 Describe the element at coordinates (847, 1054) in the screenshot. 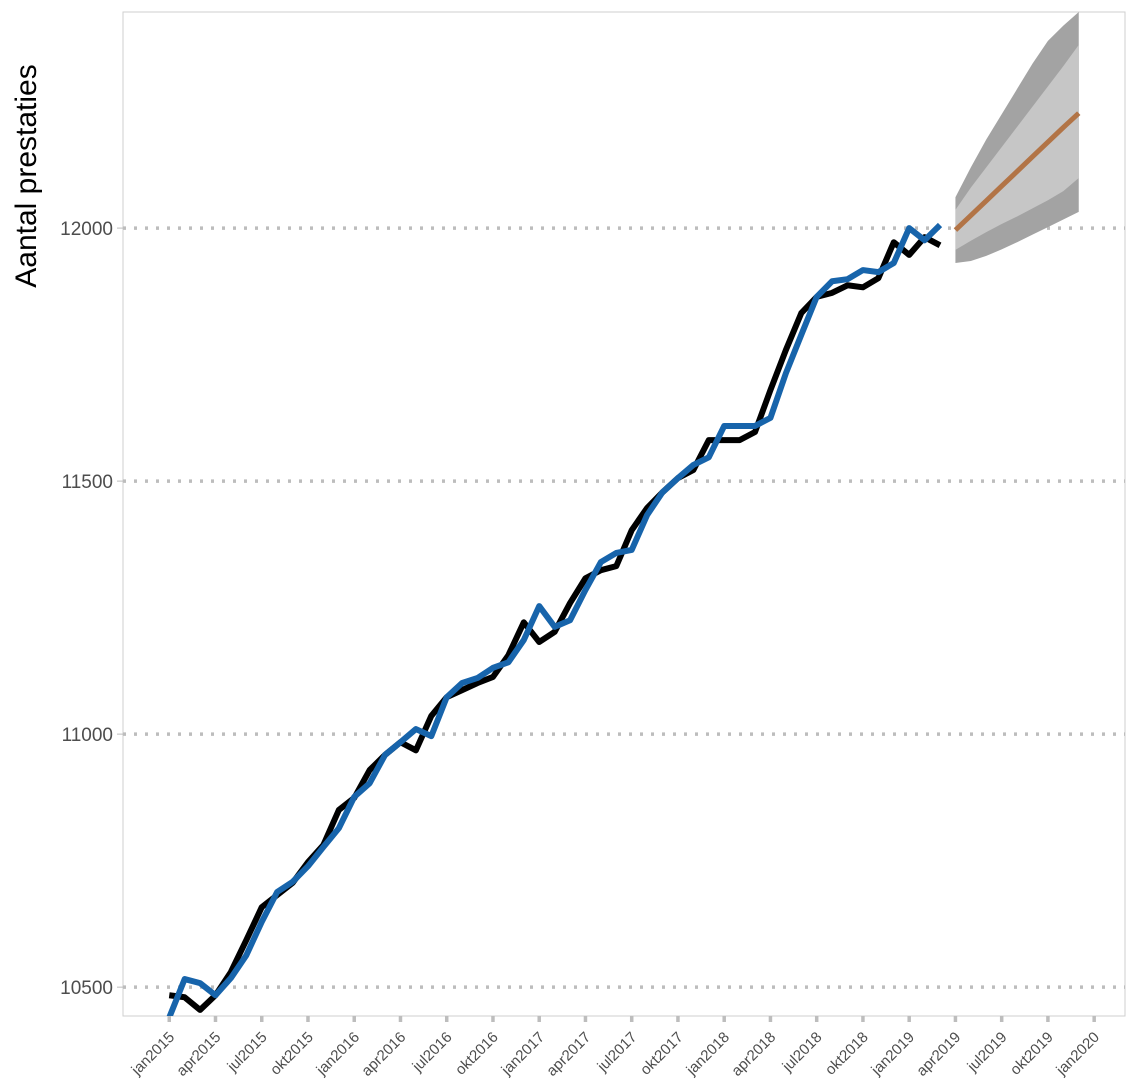

I see `x-tick-label: okt2018` at that location.